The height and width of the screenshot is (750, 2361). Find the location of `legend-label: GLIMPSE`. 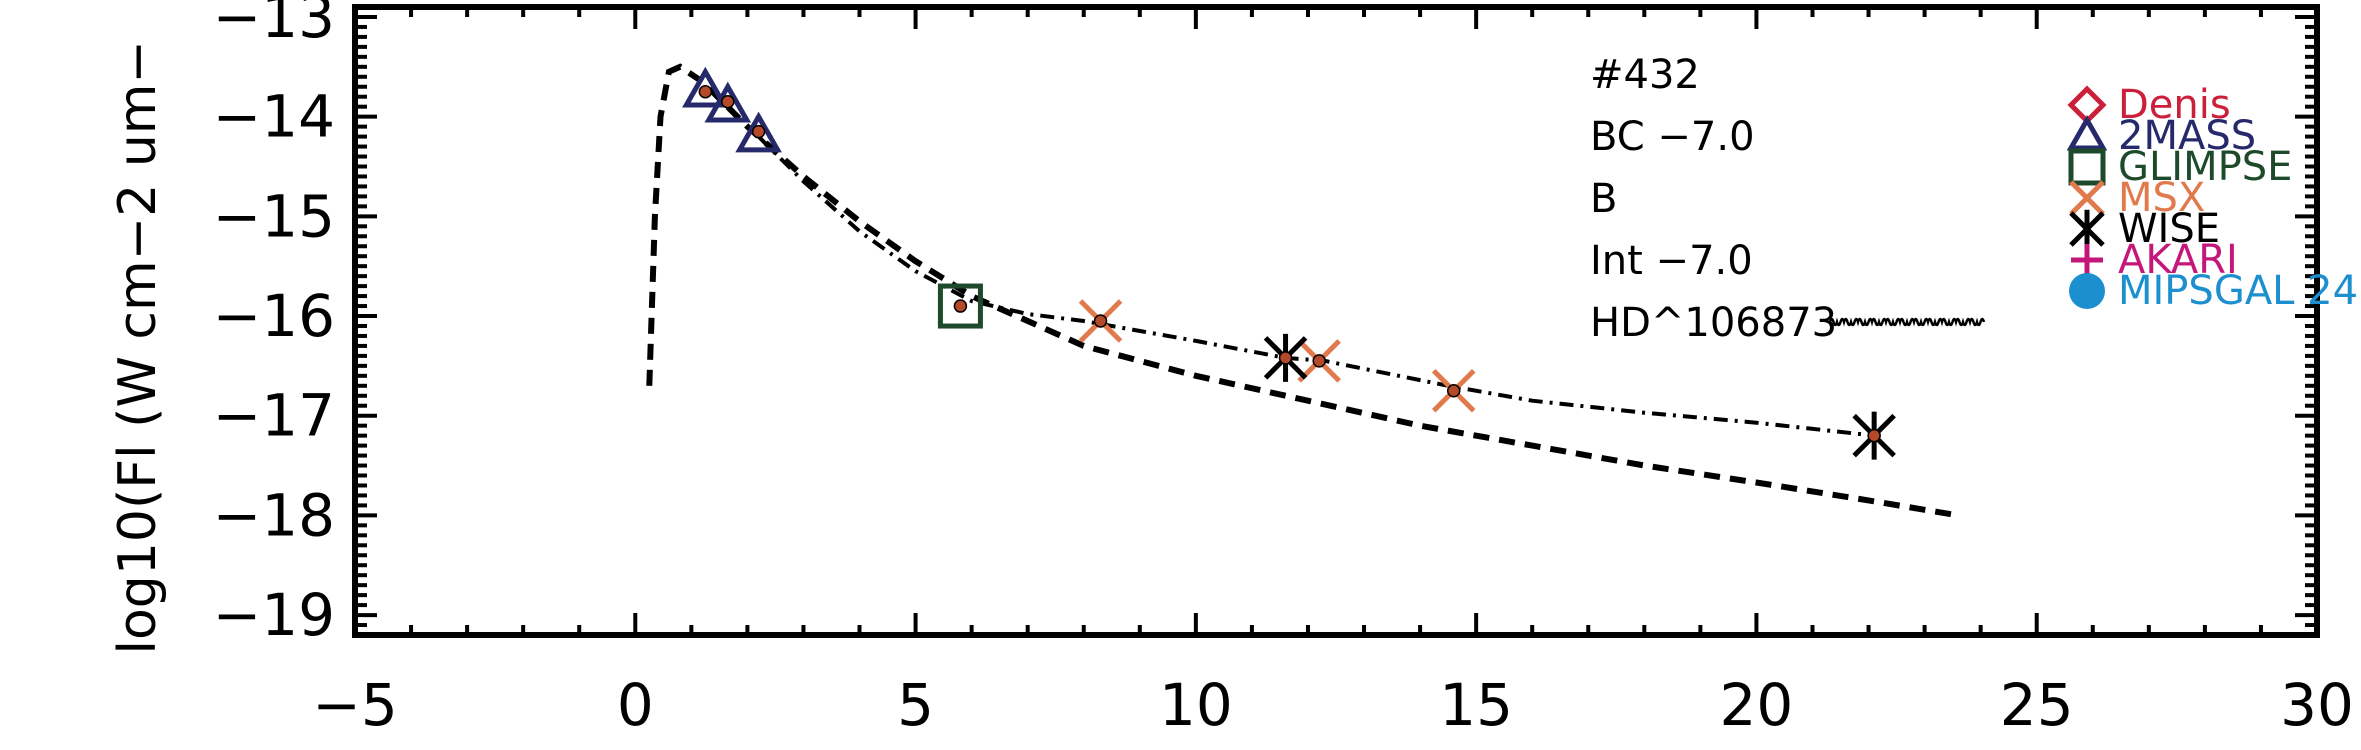

legend-label: GLIMPSE is located at coordinates (2205, 167).